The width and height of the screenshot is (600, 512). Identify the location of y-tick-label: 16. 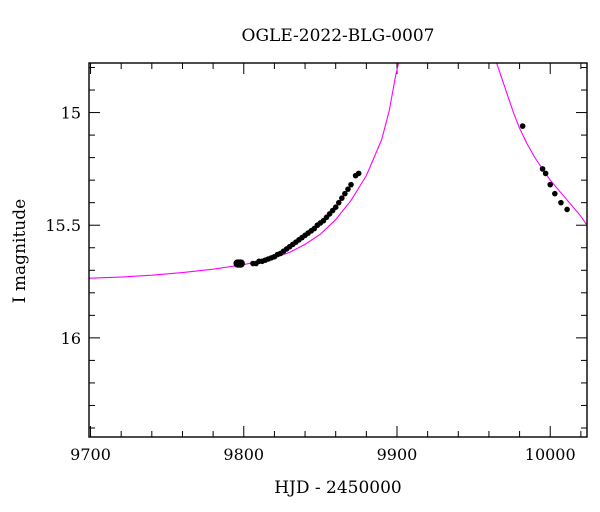
(71, 338).